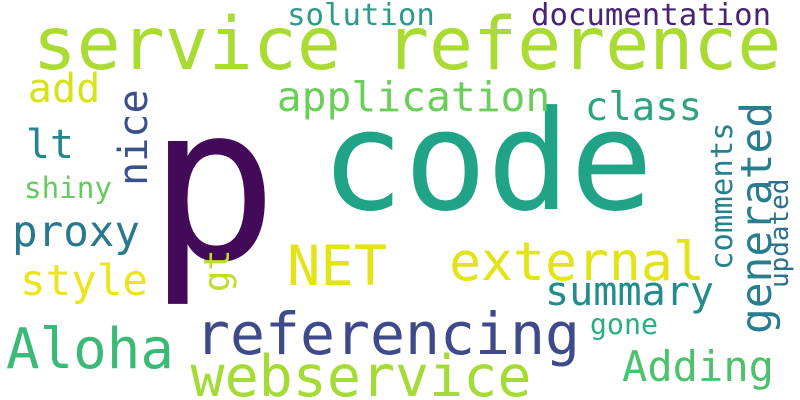 The width and height of the screenshot is (800, 400). Describe the element at coordinates (64, 88) in the screenshot. I see `word-add: add` at that location.